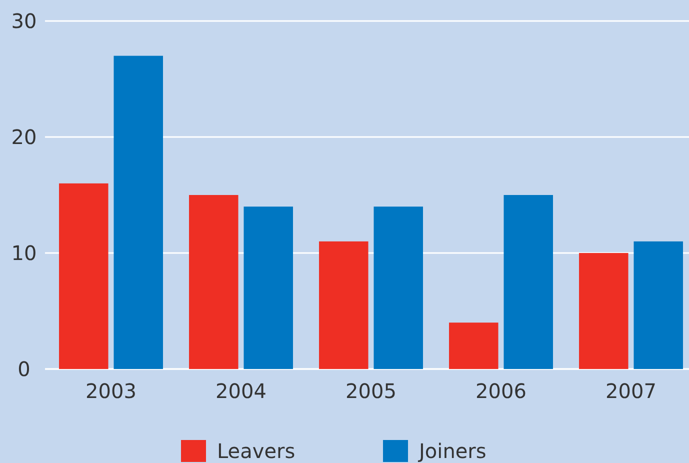 This screenshot has height=463, width=689. I want to click on legend-label: Leavers, so click(256, 451).